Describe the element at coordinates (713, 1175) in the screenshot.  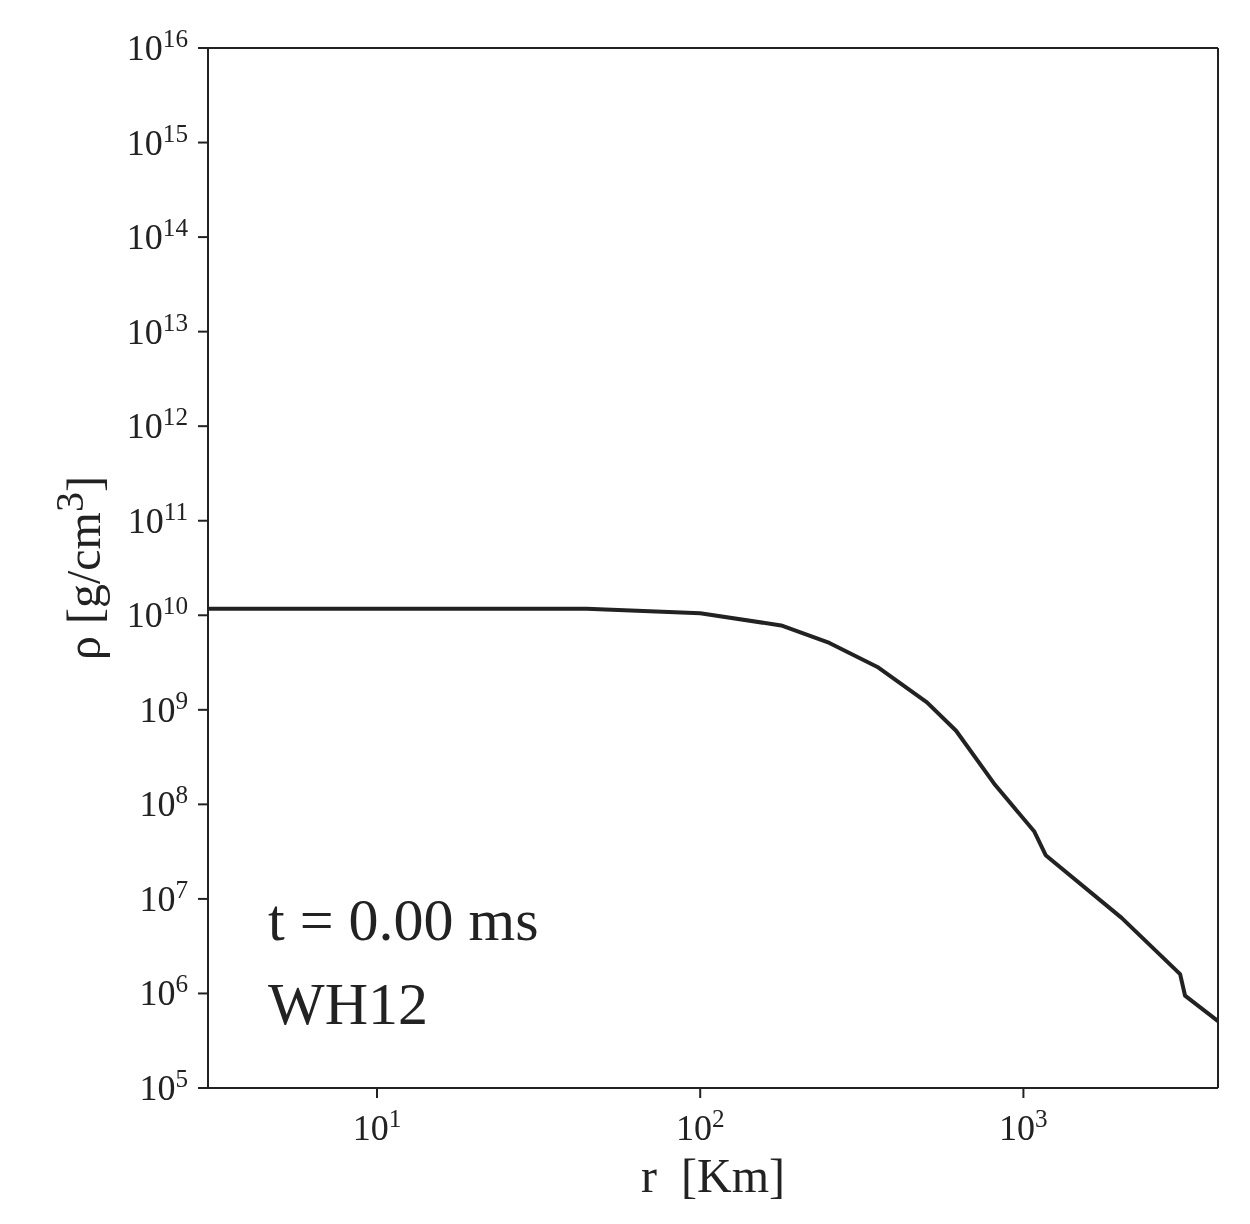
I see `x-axis-title: r [Km]` at that location.